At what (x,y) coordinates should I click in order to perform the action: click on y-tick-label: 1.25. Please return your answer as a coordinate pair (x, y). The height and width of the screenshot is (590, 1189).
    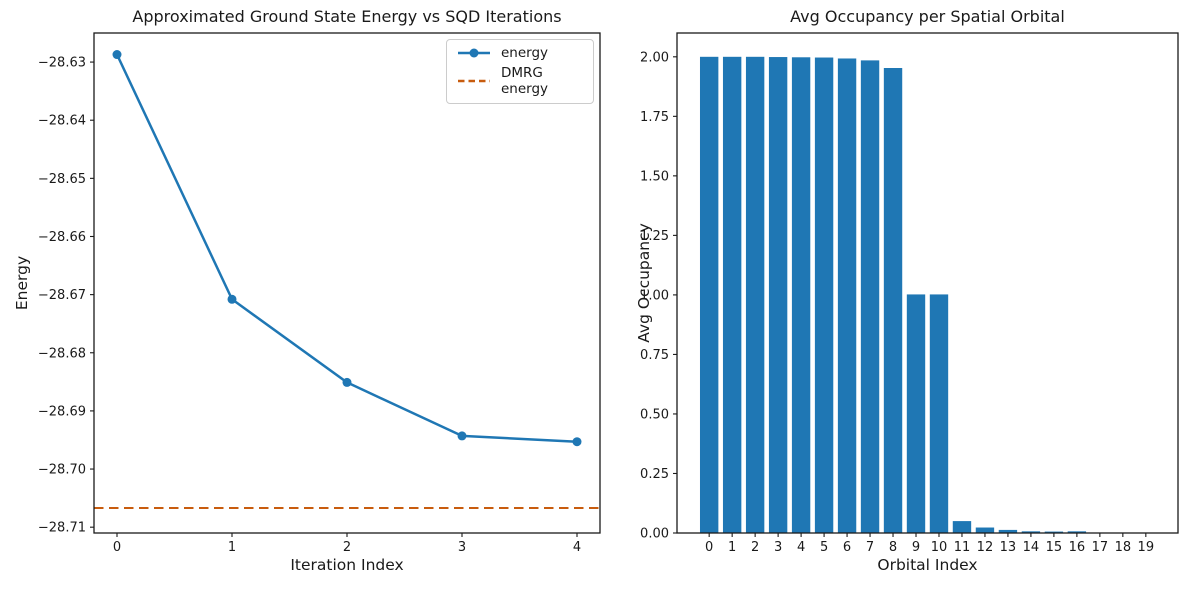
    Looking at the image, I should click on (654, 236).